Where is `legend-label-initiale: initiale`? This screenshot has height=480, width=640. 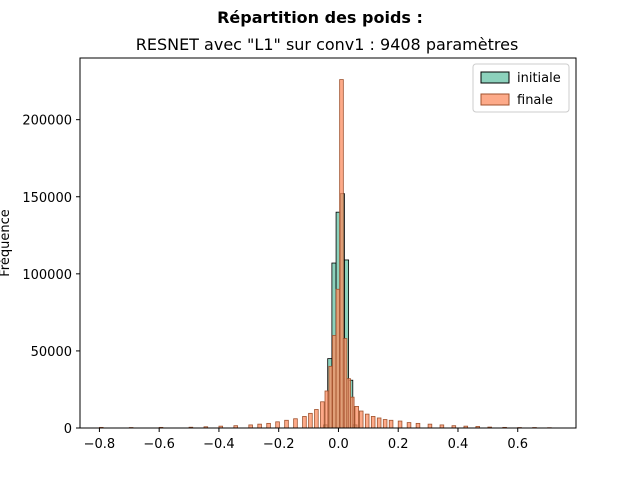 legend-label-initiale: initiale is located at coordinates (539, 78).